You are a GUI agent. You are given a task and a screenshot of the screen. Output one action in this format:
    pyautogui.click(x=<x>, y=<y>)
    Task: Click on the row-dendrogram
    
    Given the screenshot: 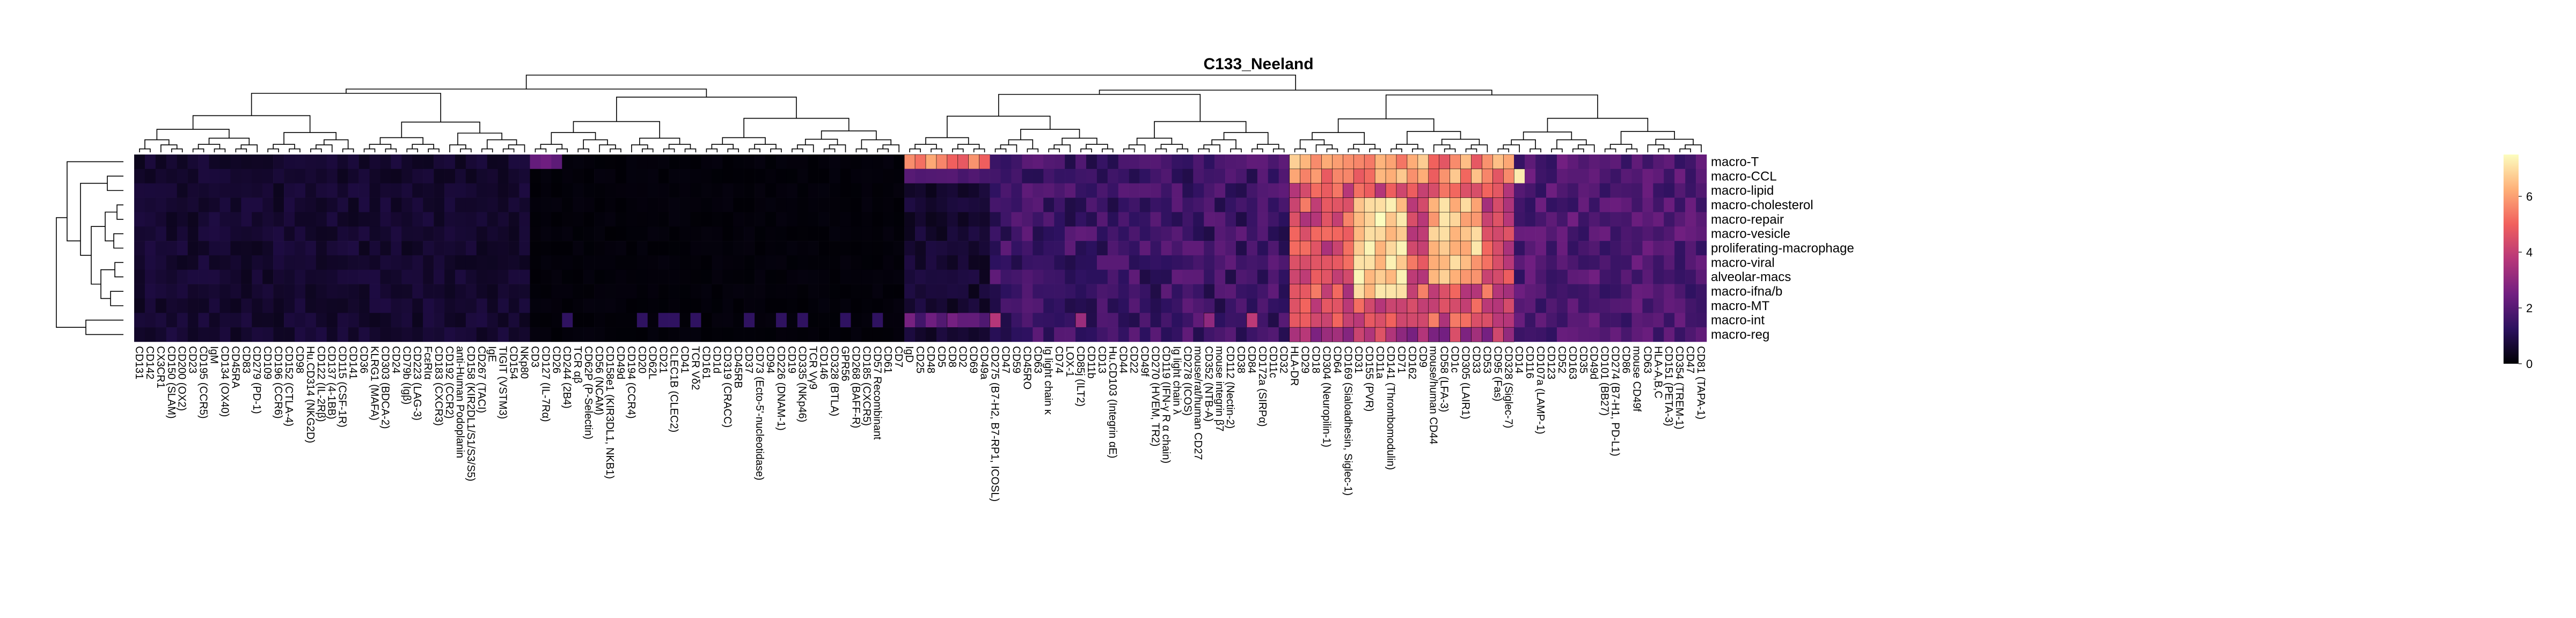 What is the action you would take?
    pyautogui.click(x=89, y=248)
    